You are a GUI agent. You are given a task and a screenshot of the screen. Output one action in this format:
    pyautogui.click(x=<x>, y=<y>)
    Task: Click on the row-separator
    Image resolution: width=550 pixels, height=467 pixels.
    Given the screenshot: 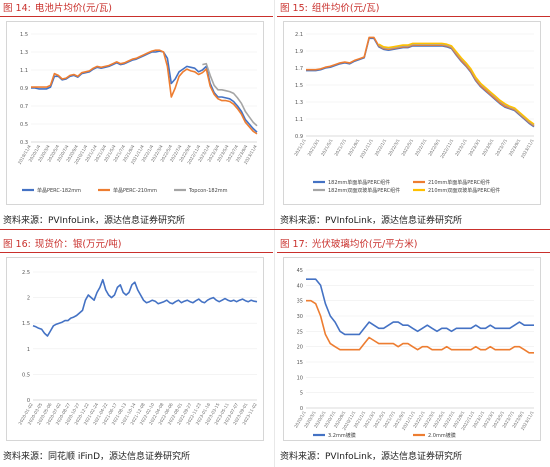 What is the action you would take?
    pyautogui.click(x=275, y=229)
    